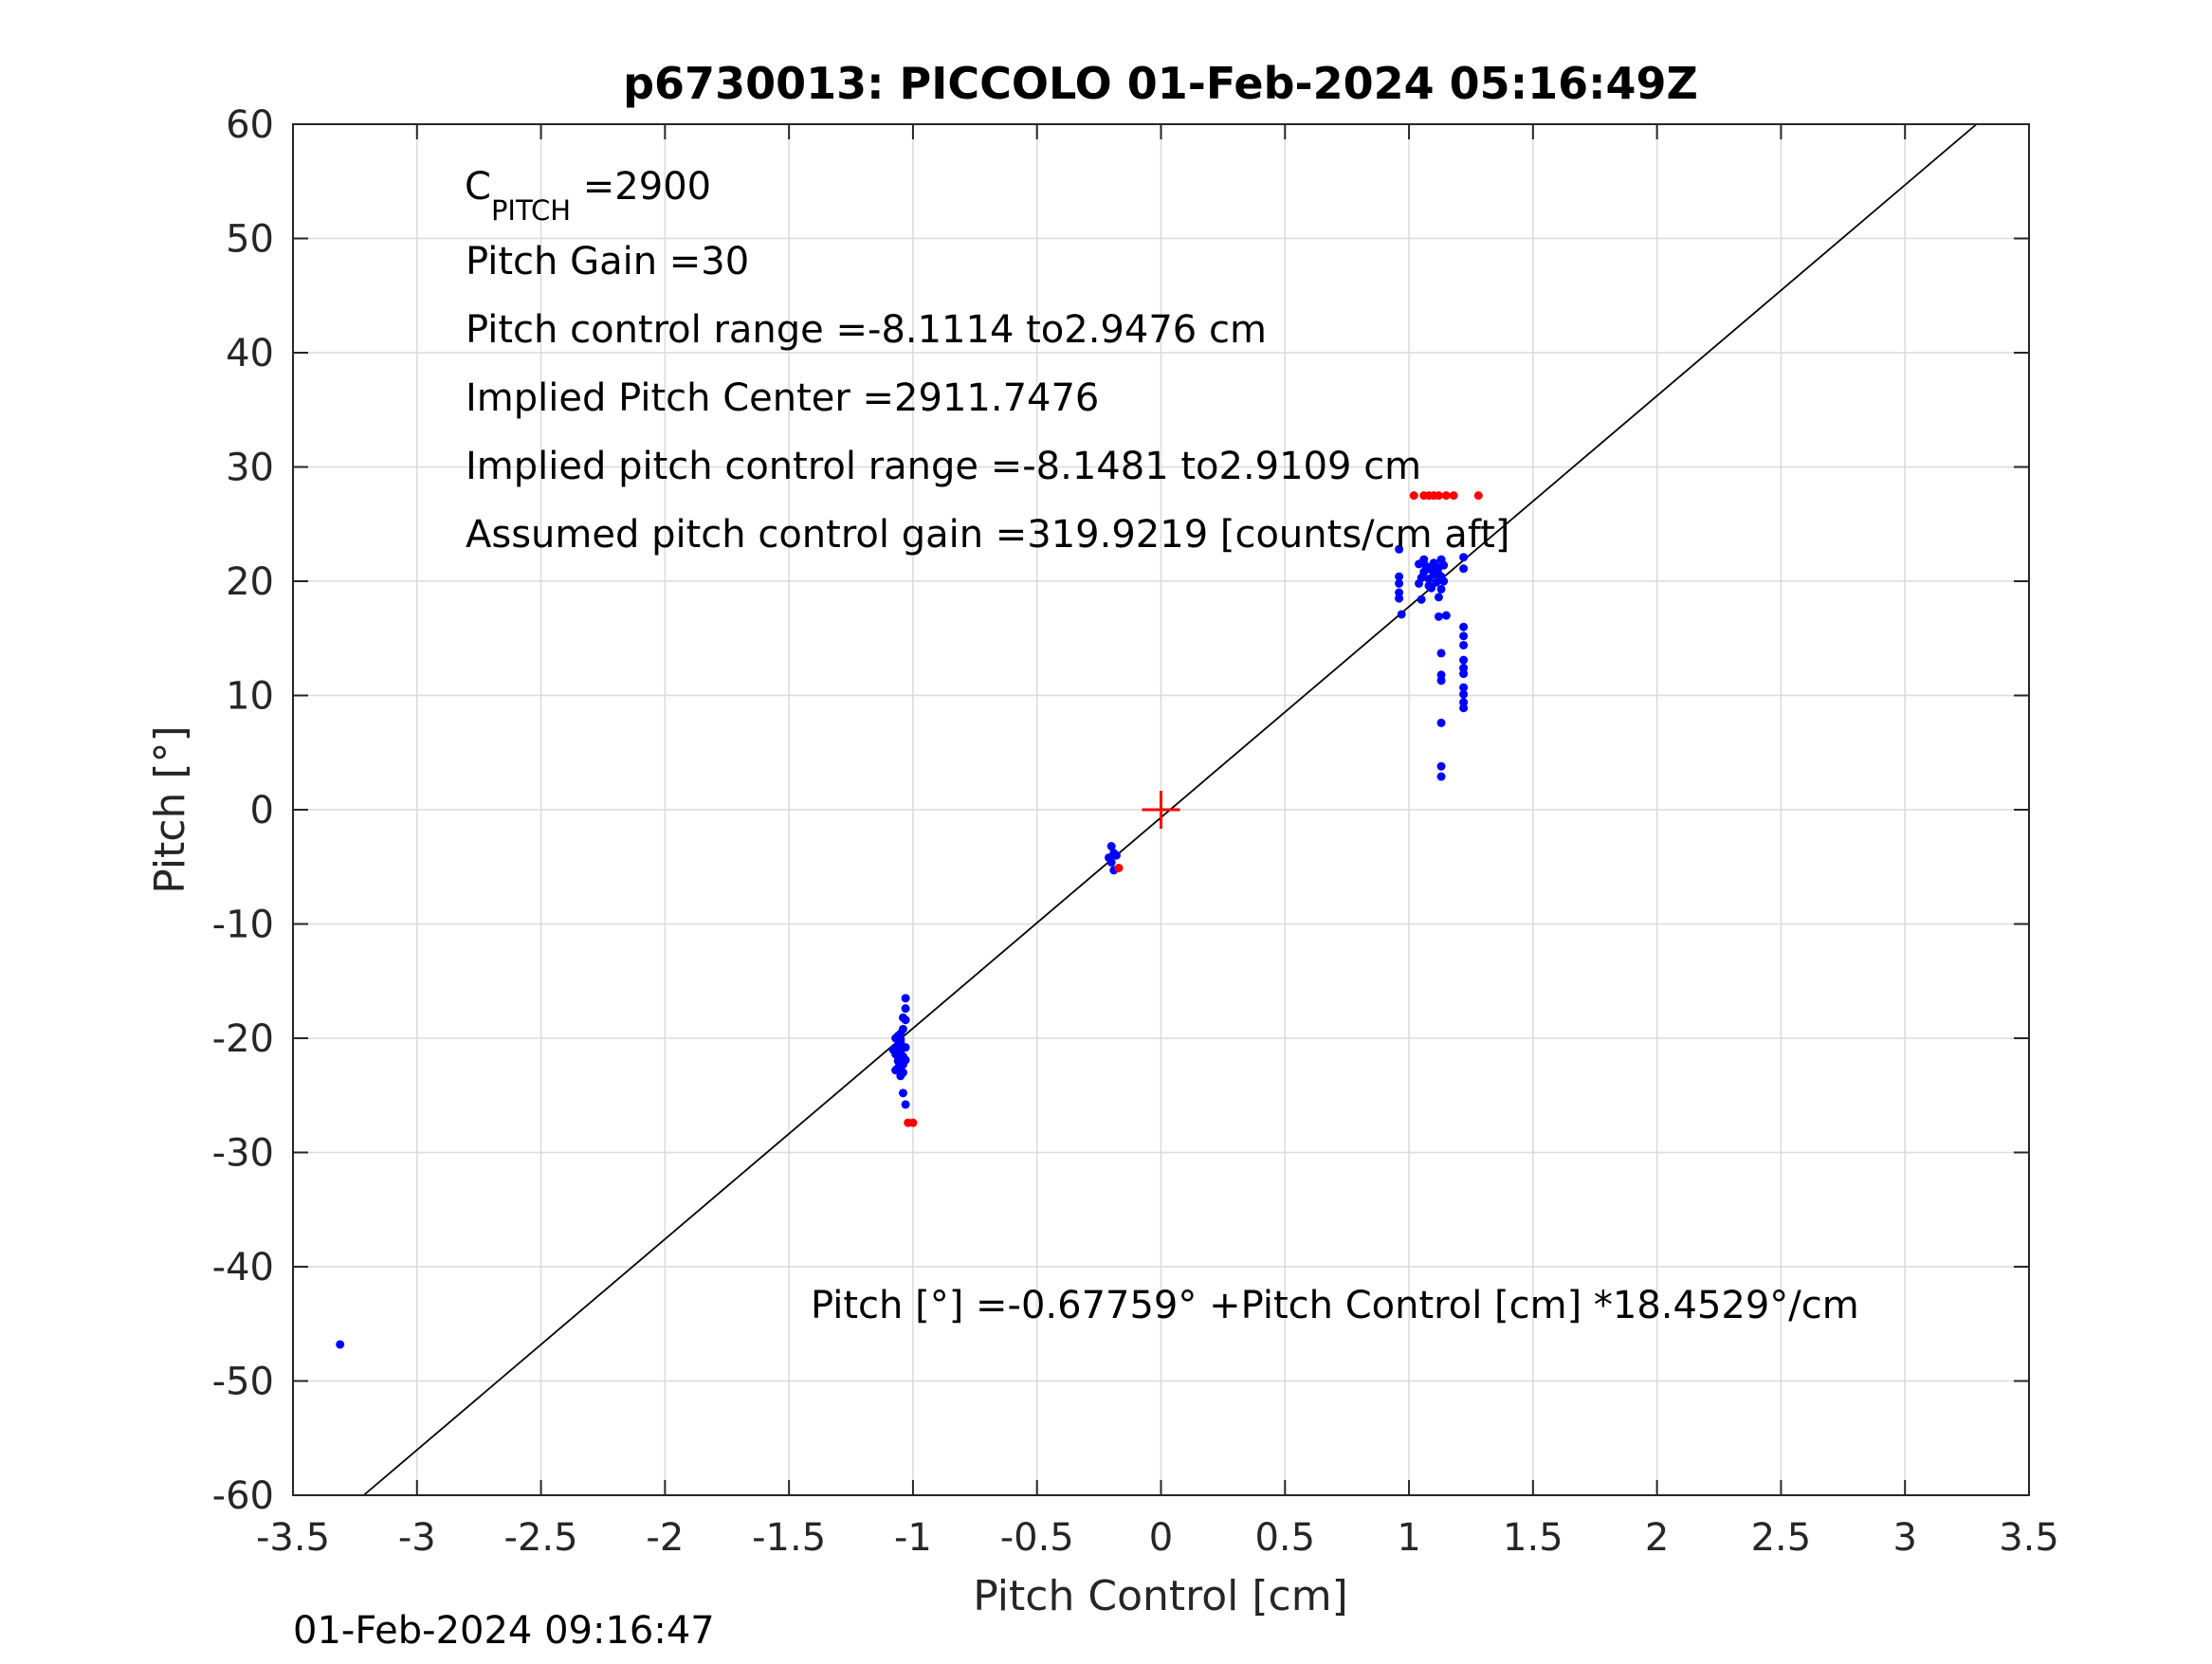 This screenshot has height=1664, width=2212. What do you see at coordinates (504, 1631) in the screenshot?
I see `footer-timestamp: 01-Feb-2024 09:16:47` at bounding box center [504, 1631].